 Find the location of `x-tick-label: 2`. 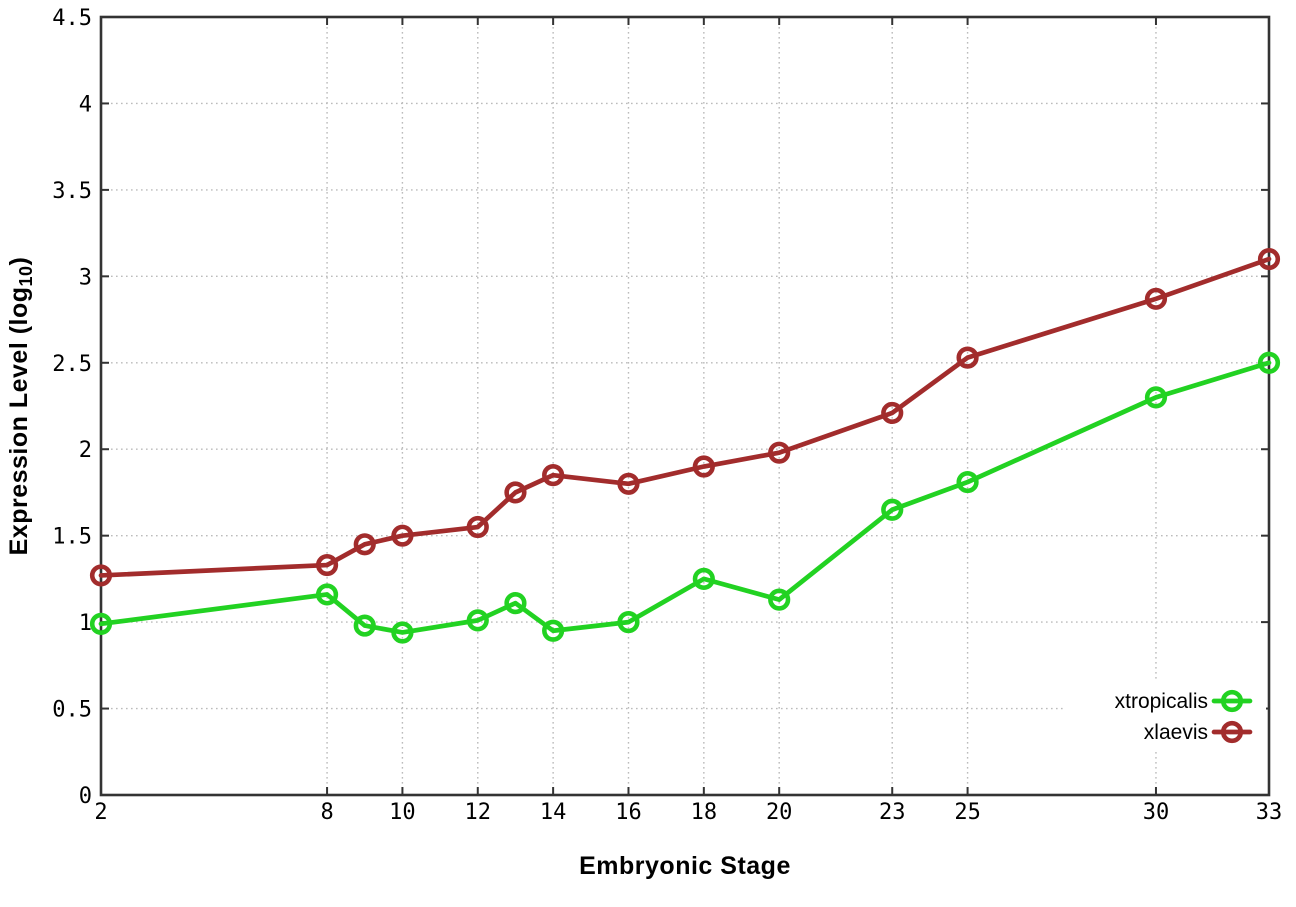

x-tick-label: 2 is located at coordinates (100, 812).